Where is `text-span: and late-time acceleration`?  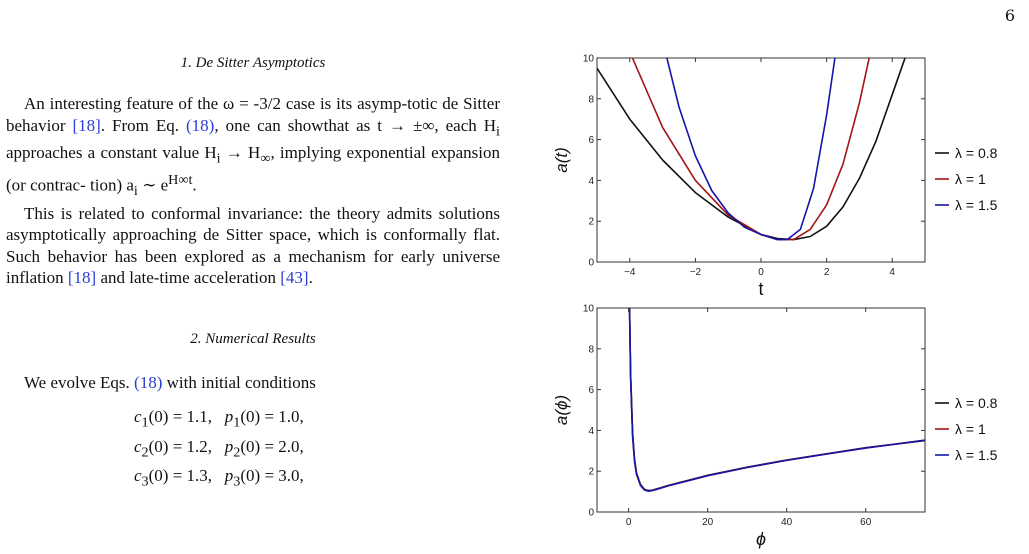 text-span: and late-time acceleration is located at coordinates (190, 278).